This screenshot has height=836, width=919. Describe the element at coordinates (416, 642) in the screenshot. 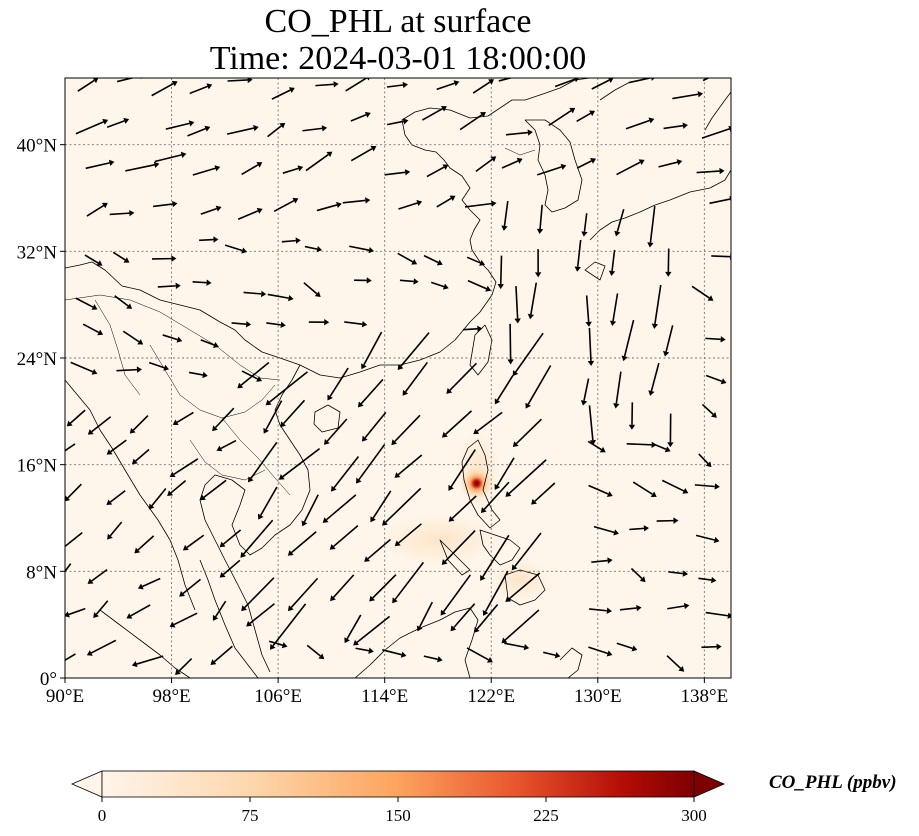

I see `coastline-borneo` at that location.